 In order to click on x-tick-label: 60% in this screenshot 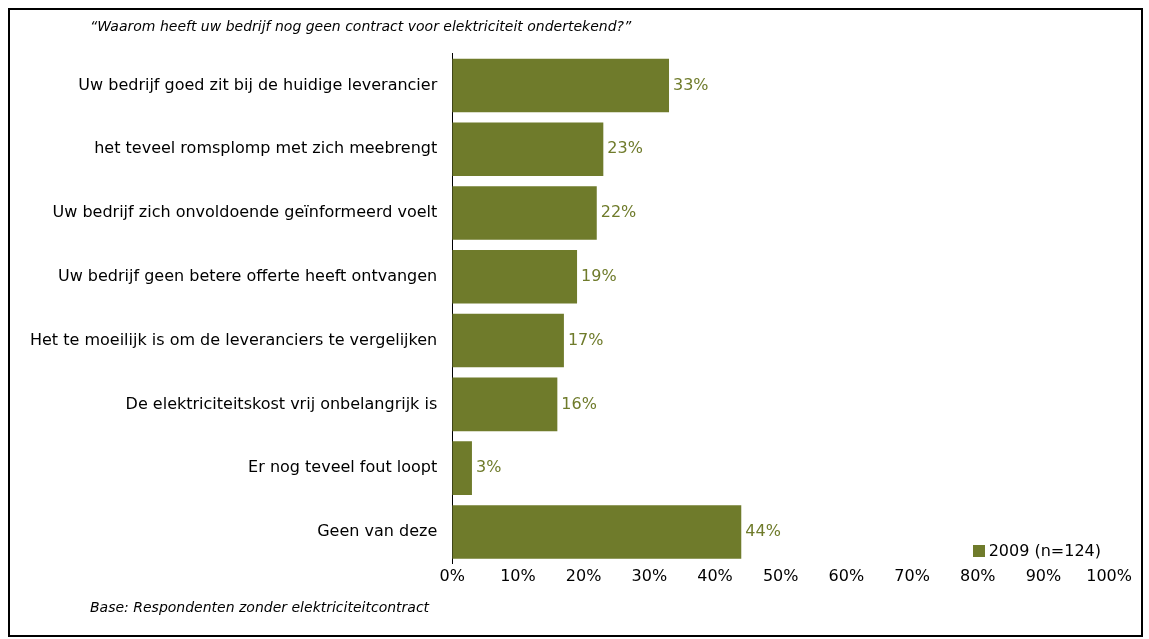, I will do `click(846, 575)`.